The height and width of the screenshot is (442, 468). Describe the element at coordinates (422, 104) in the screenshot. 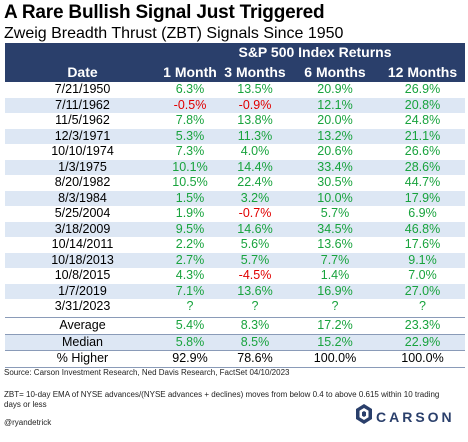

I see `table-cell-return: 20.8%` at that location.